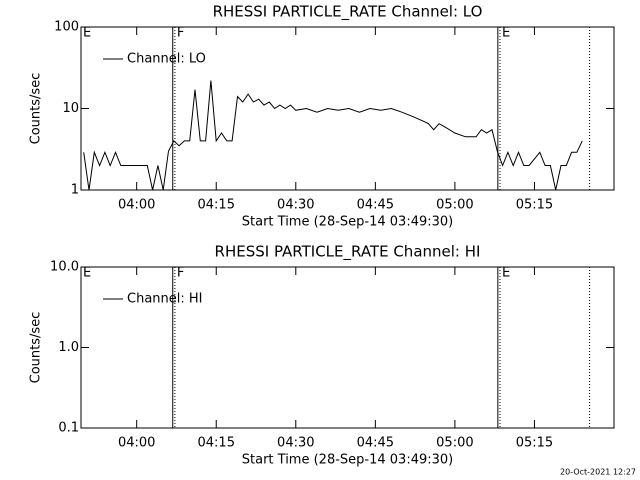  What do you see at coordinates (70, 108) in the screenshot?
I see `y-tick-label: 10` at bounding box center [70, 108].